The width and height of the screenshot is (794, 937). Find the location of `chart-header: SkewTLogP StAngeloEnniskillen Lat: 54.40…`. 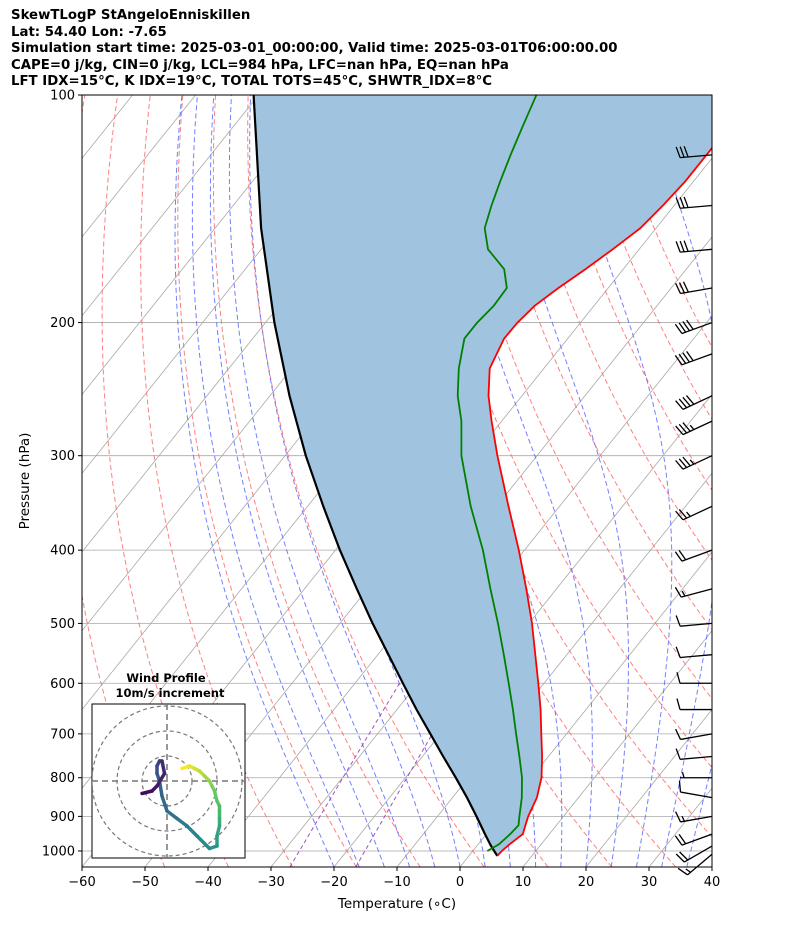

chart-header: SkewTLogP StAngeloEnniskillen Lat: 54.40… is located at coordinates (401, 49).